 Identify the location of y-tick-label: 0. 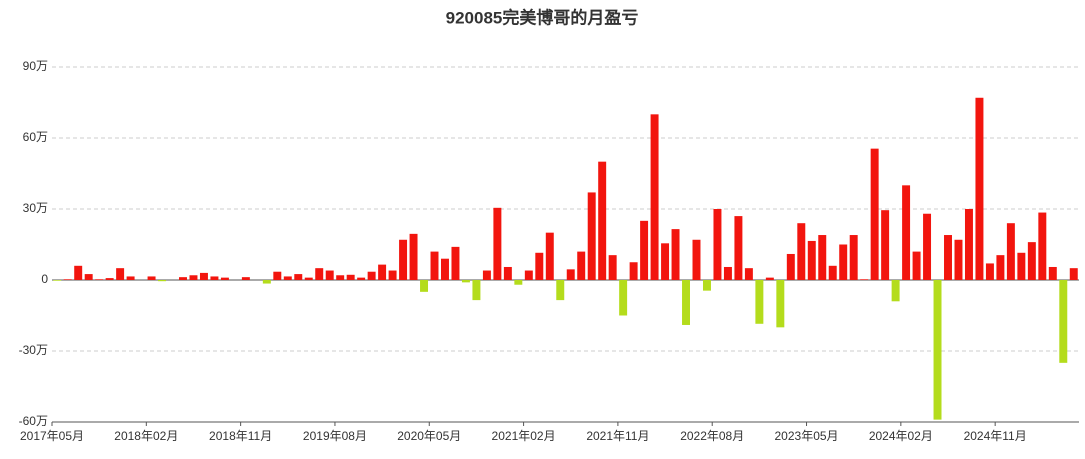
(44, 279).